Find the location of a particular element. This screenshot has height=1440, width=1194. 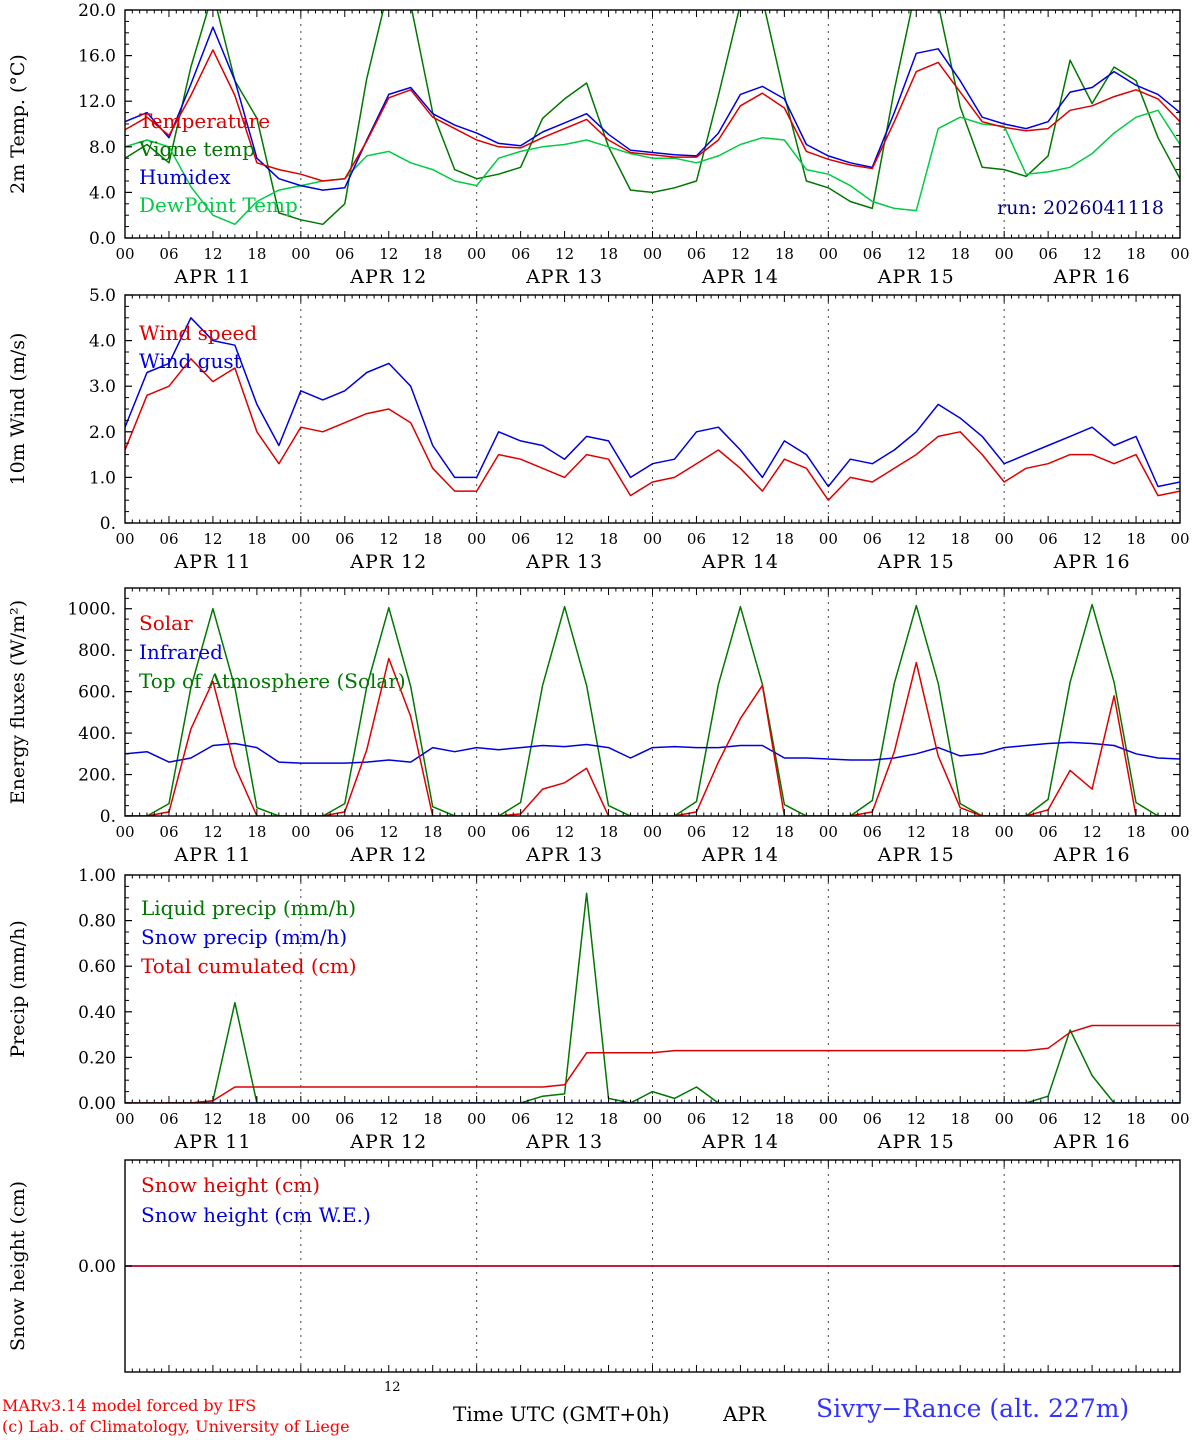

svg-text: 5.0 is located at coordinates (102, 296).